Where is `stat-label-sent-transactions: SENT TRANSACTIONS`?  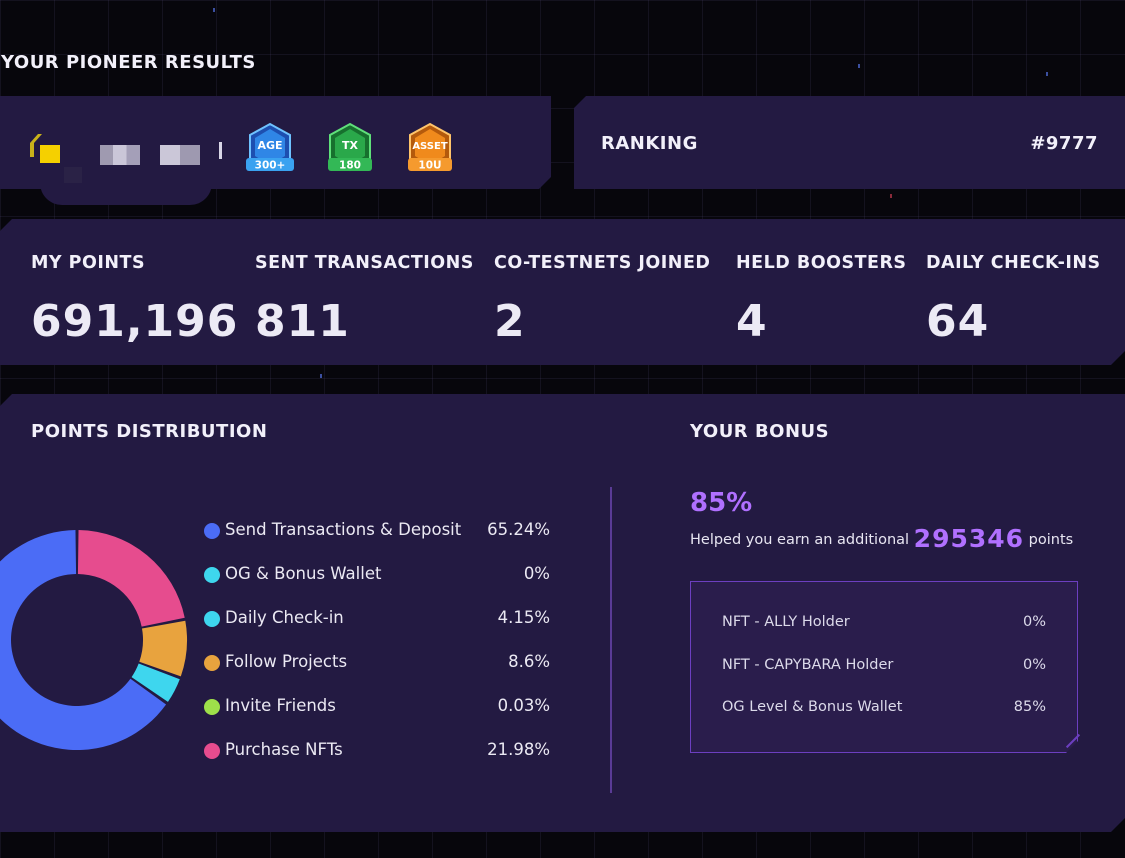
stat-label-sent-transactions: SENT TRANSACTIONS is located at coordinates (364, 263).